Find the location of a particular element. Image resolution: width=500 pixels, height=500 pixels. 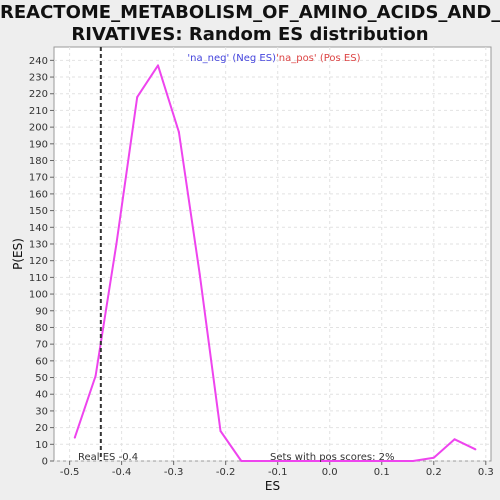

y-tick-label: 170 is located at coordinates (38, 178).